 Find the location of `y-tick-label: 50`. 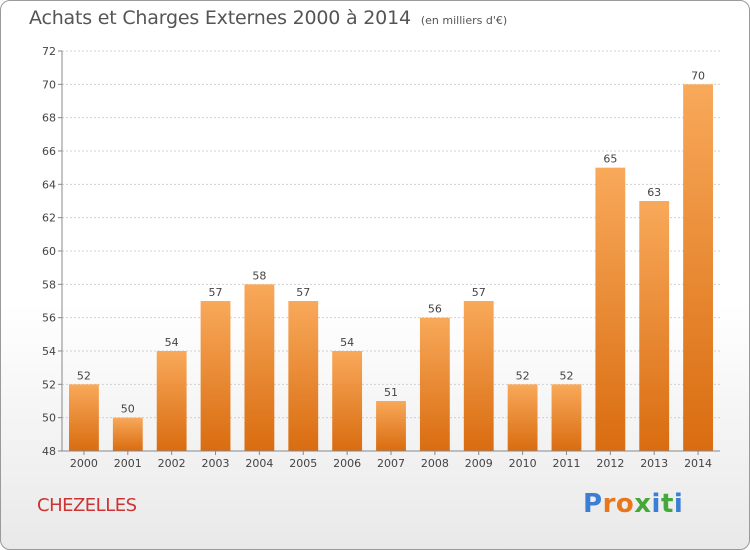

y-tick-label: 50 is located at coordinates (49, 418).